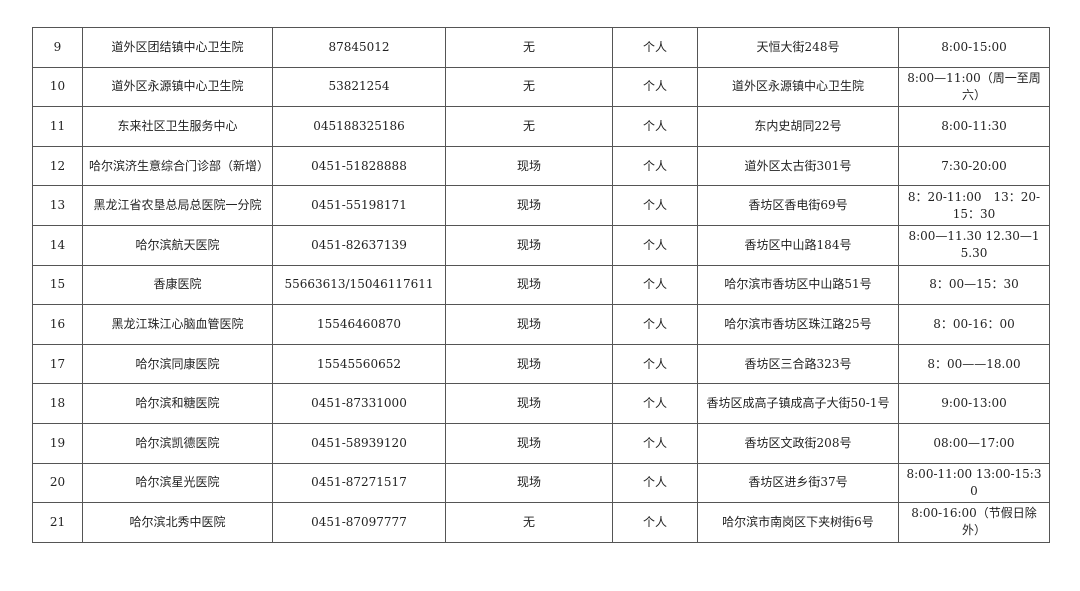  Describe the element at coordinates (974, 324) in the screenshot. I see `hours: 8：00-16：00` at that location.